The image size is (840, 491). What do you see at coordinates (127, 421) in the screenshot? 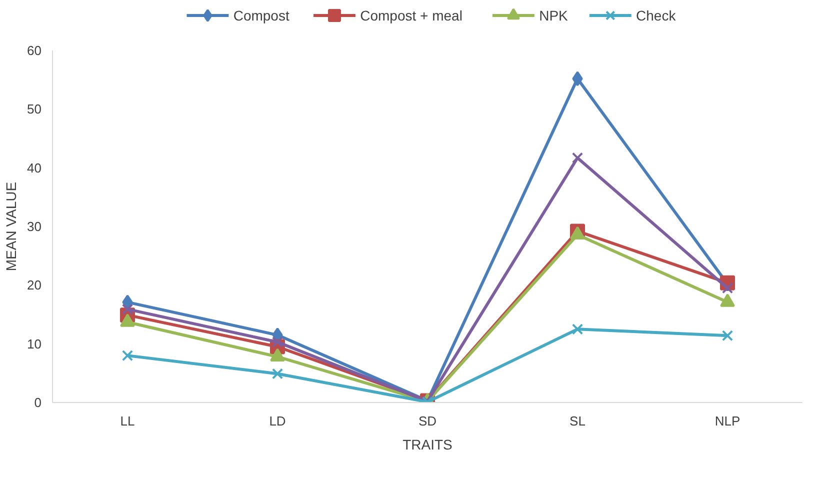
I see `x-tick-label: LL` at bounding box center [127, 421].